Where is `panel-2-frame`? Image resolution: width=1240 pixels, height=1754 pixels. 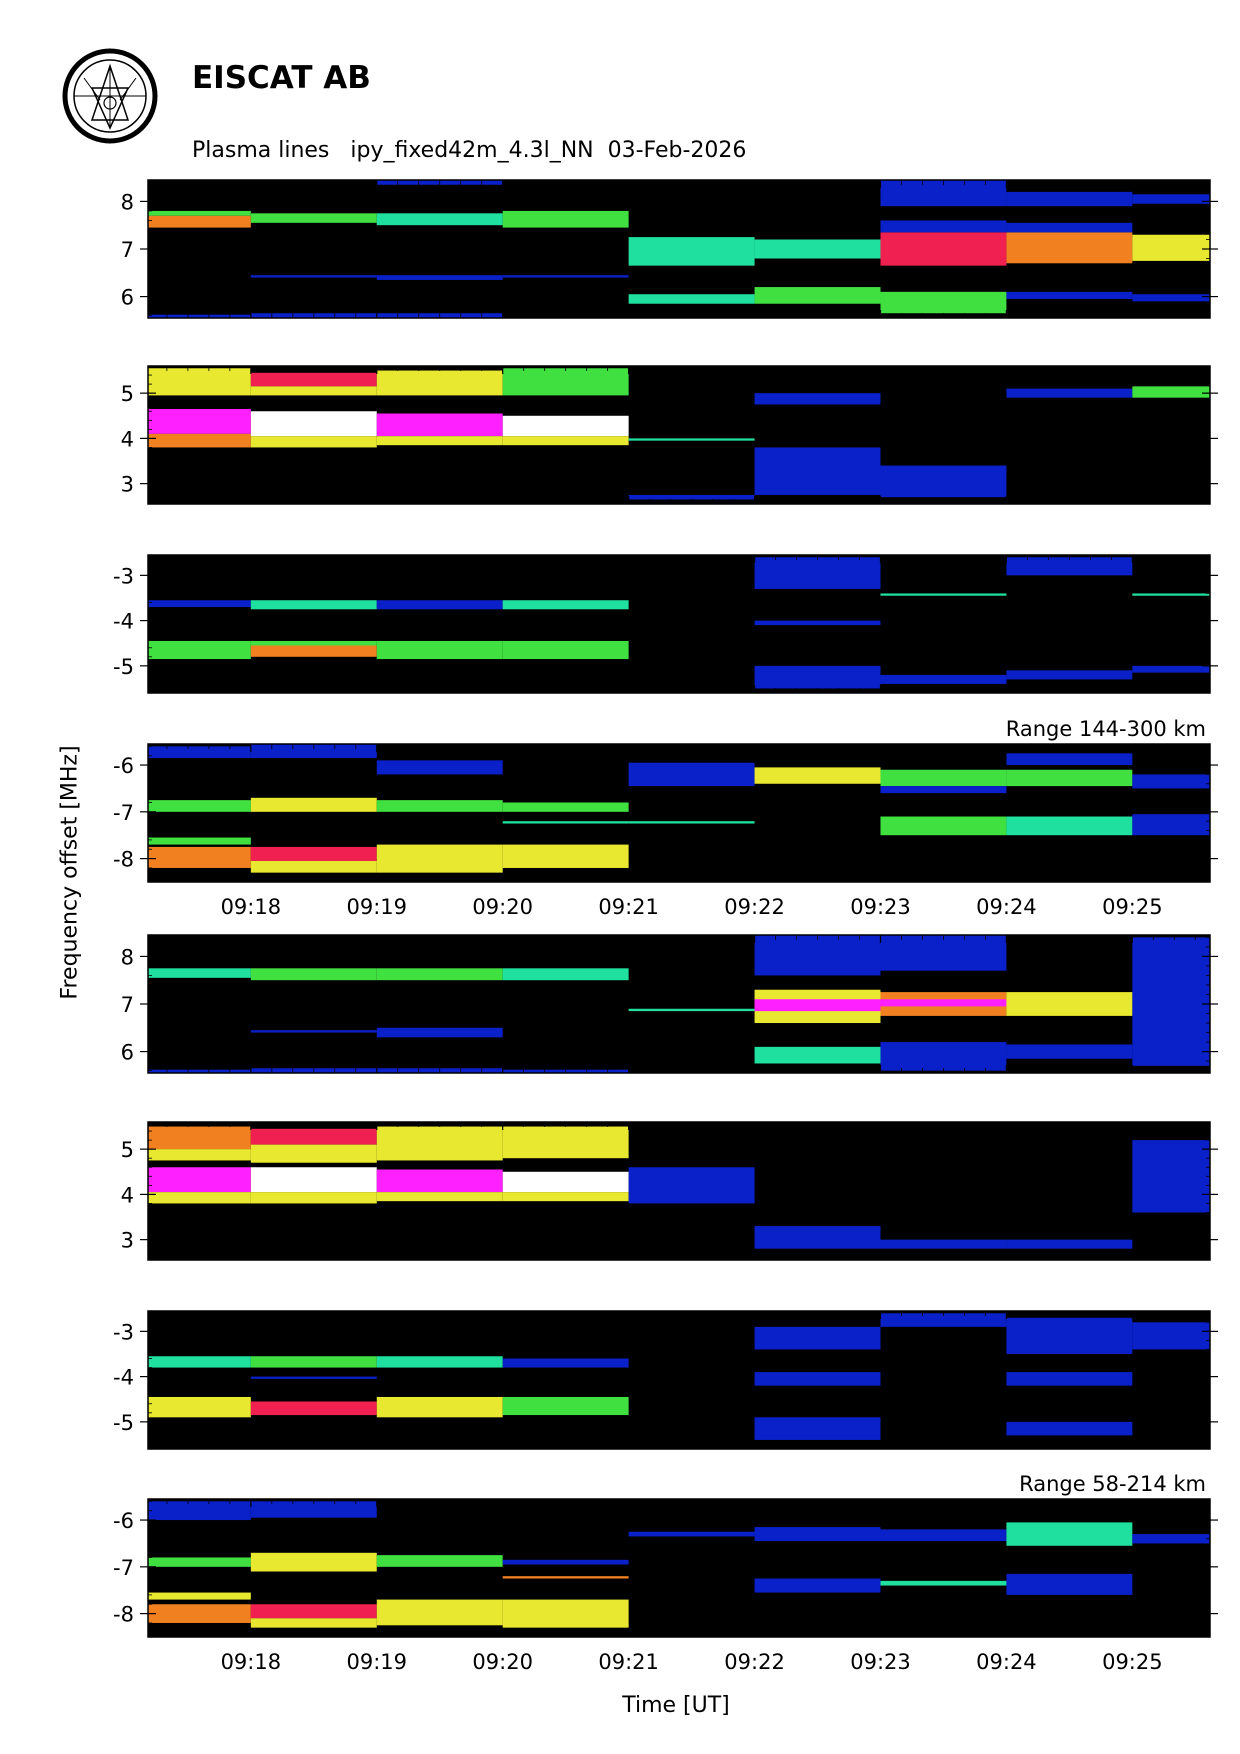
panel-2-frame is located at coordinates (679, 435).